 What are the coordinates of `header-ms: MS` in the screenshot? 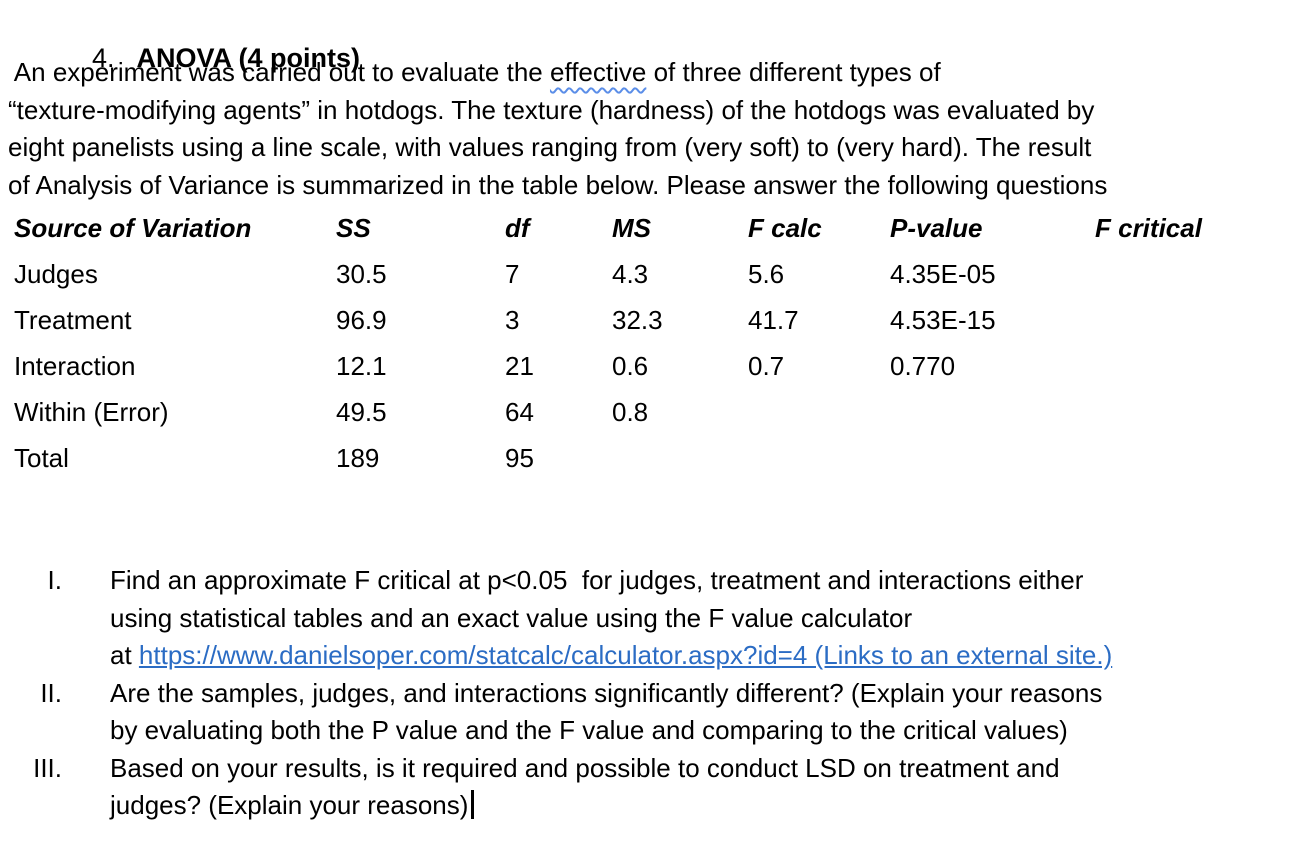 It's located at (631, 228).